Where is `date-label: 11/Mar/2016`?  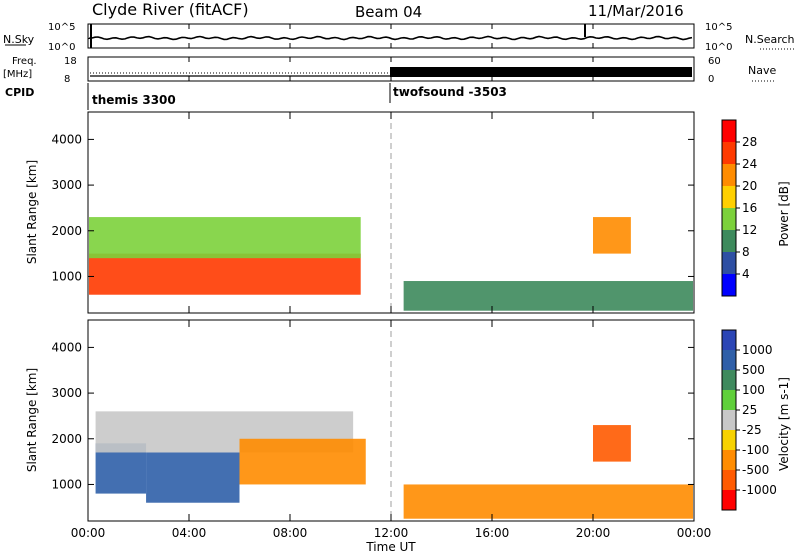
date-label: 11/Mar/2016 is located at coordinates (636, 11).